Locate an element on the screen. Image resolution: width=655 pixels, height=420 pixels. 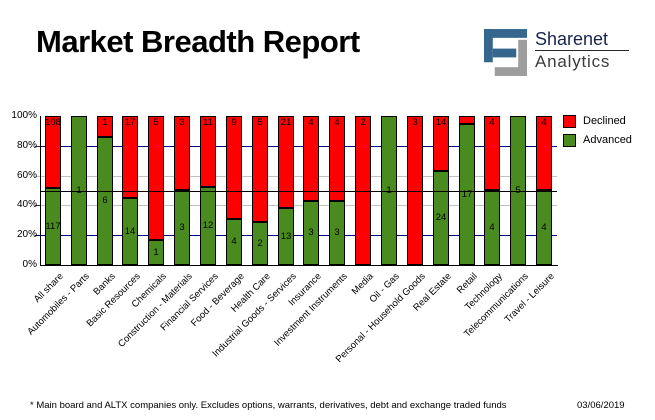
bar-chemicals-advanced-count: 1 is located at coordinates (156, 252).